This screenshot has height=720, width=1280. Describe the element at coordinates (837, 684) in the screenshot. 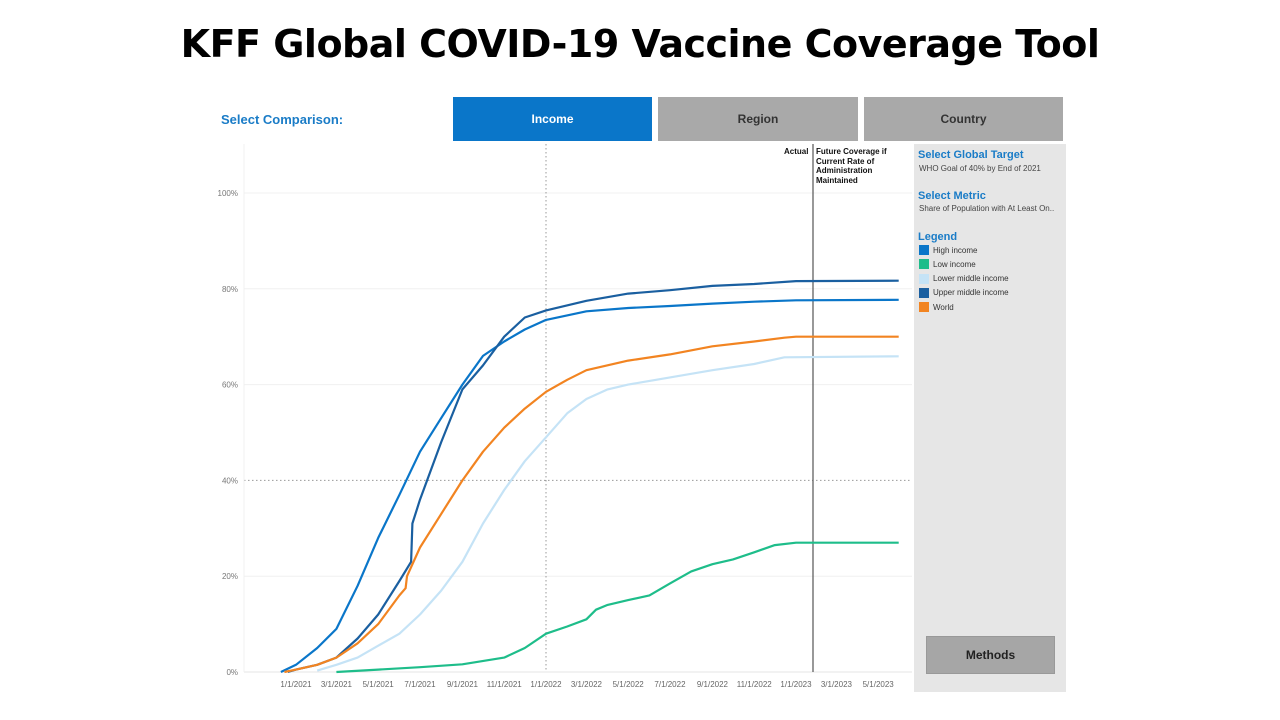

I see `x-tick-label: 3/1/2023` at that location.